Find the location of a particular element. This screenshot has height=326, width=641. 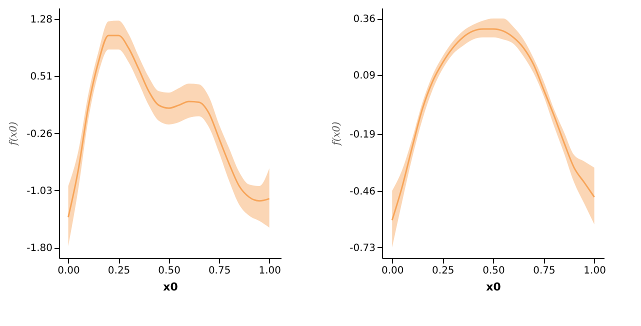

y-tick-label: 1.28 is located at coordinates (41, 20).